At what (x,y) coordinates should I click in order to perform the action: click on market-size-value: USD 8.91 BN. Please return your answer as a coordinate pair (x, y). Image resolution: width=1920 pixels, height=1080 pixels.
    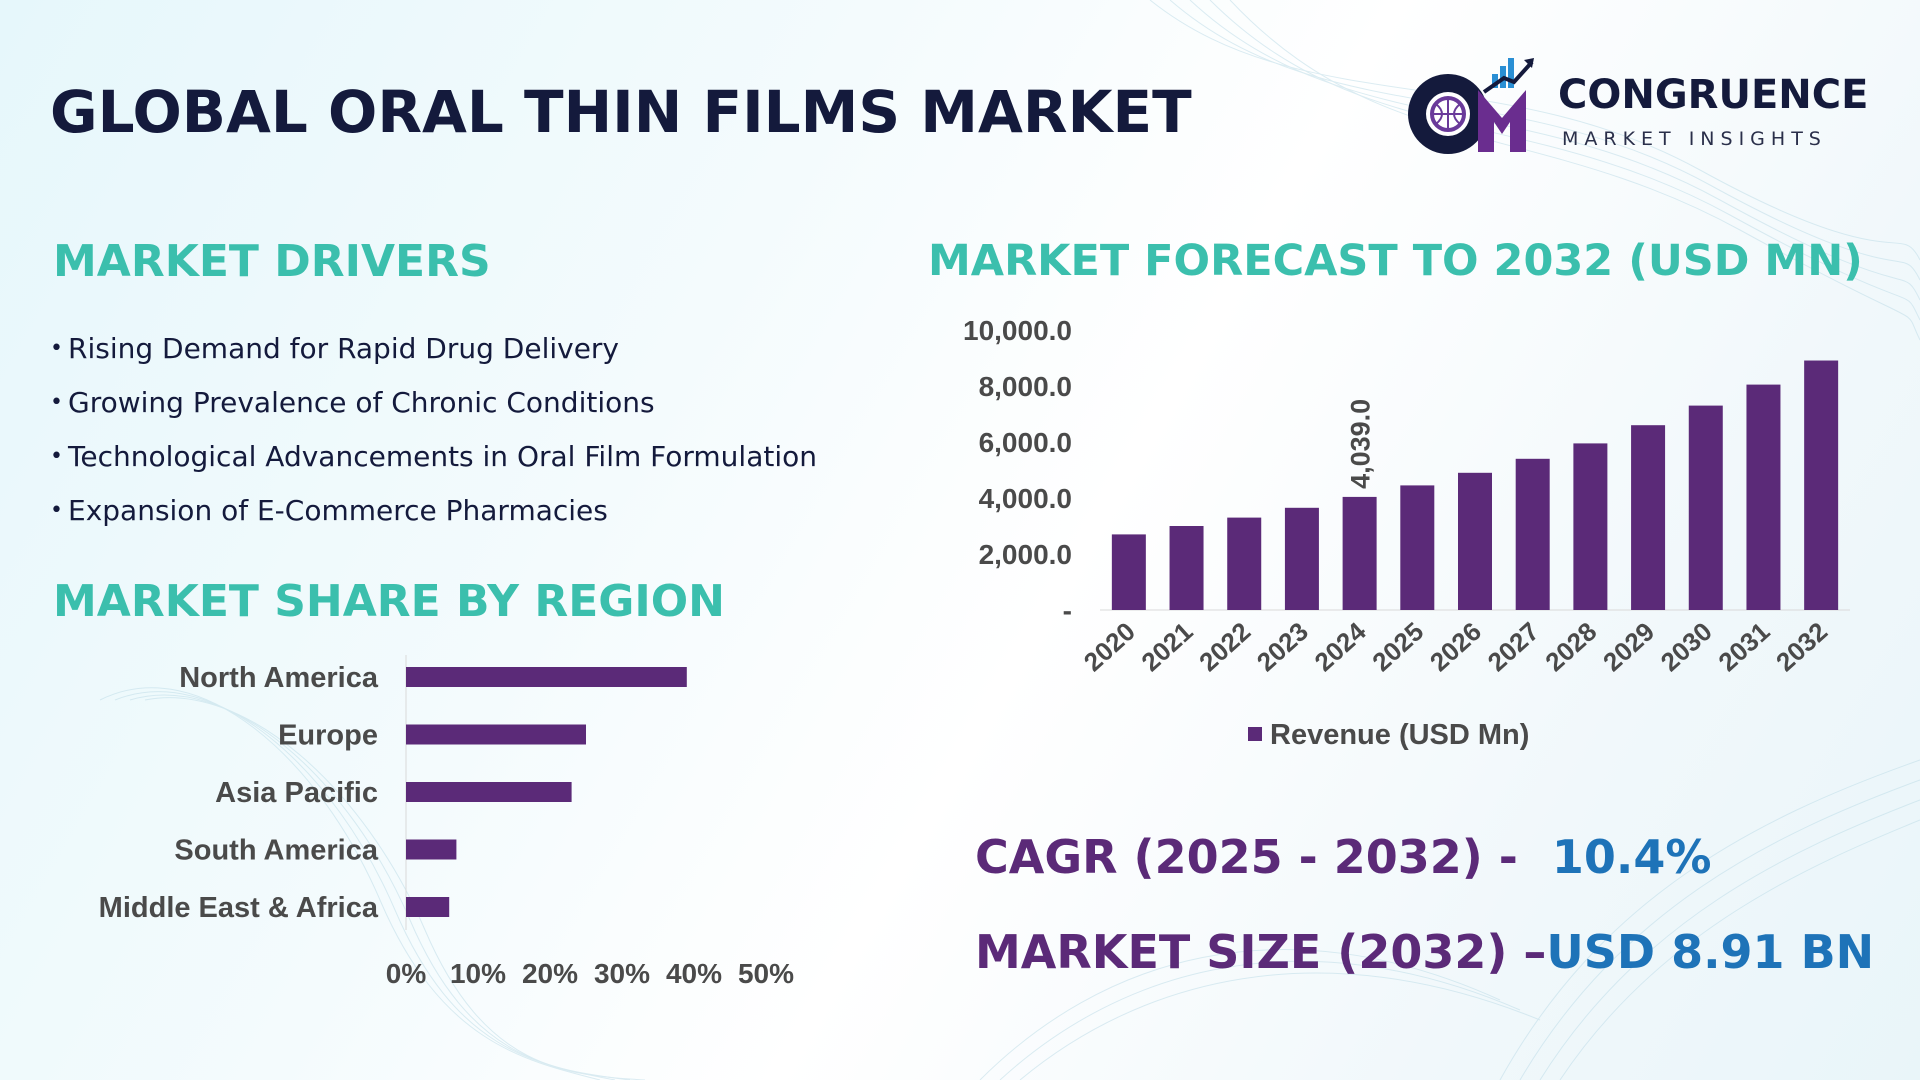
    Looking at the image, I should click on (1710, 952).